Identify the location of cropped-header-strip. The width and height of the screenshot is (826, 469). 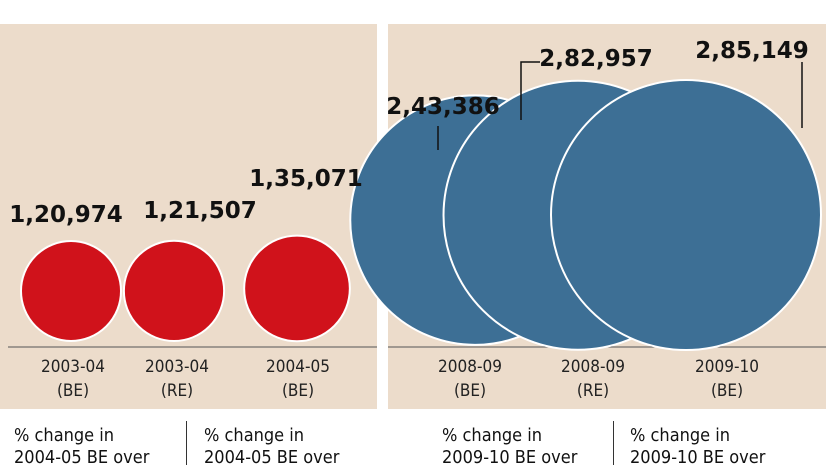
(413, 11).